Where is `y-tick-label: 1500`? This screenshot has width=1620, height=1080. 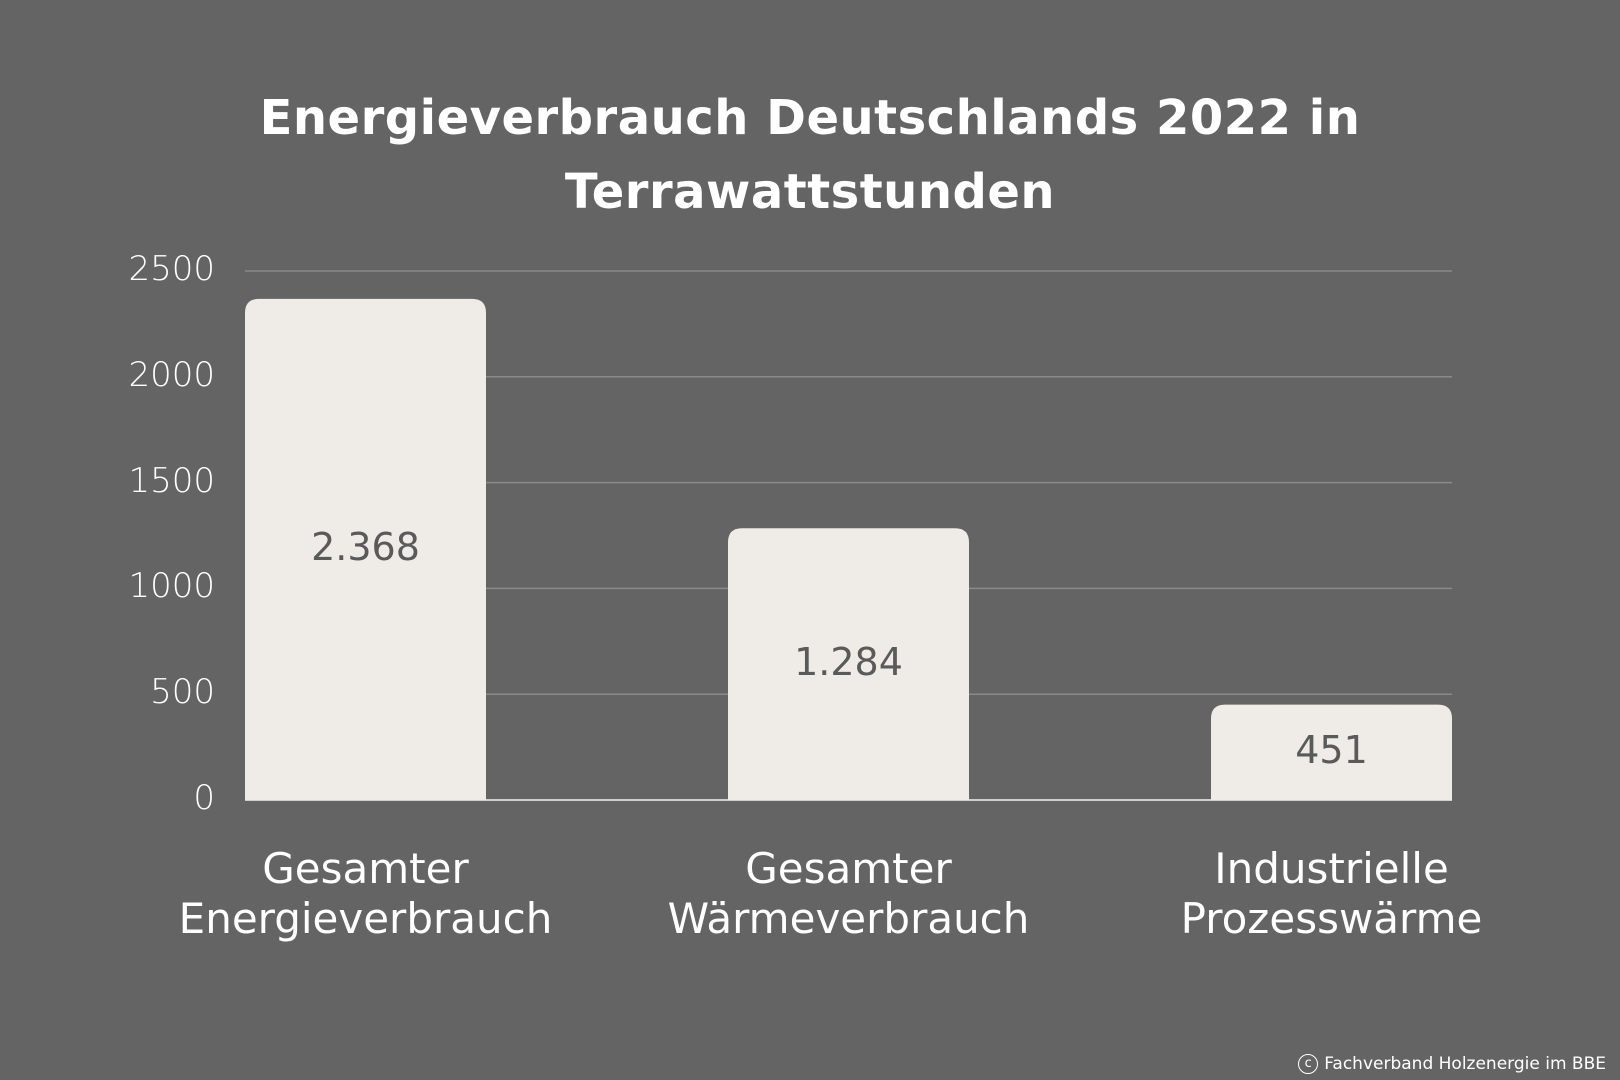
y-tick-label: 1500 is located at coordinates (171, 480).